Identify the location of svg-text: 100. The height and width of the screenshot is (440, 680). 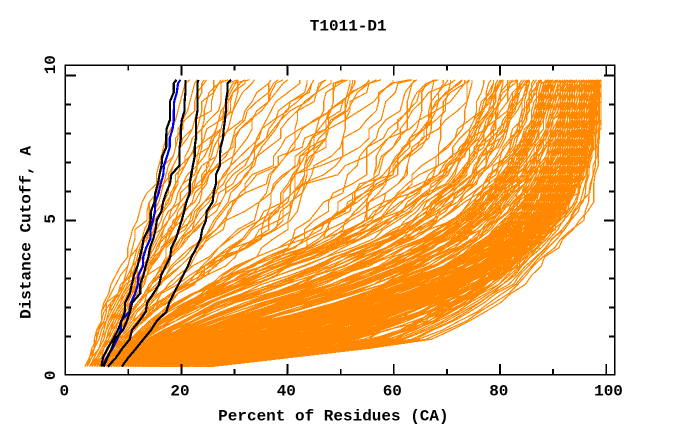
(608, 391).